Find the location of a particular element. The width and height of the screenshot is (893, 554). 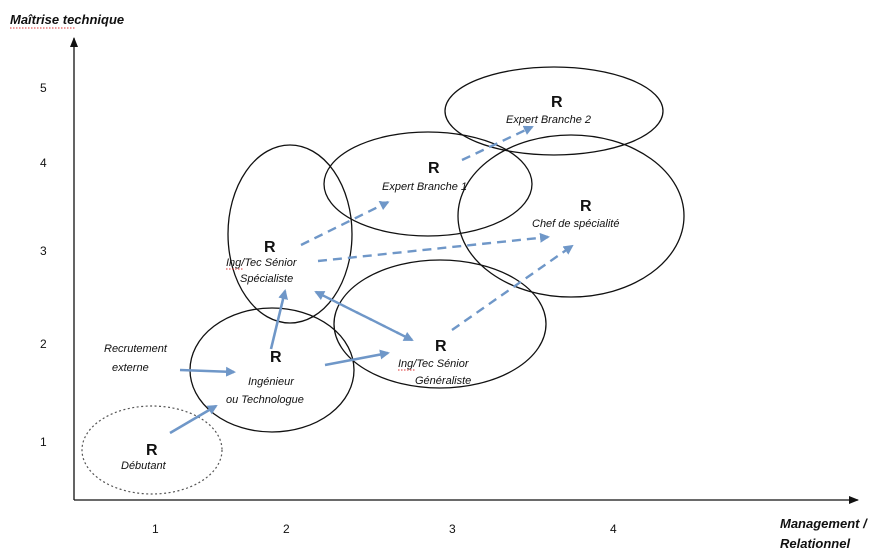

arrow-specialiste-to-chef is located at coordinates (433, 247).